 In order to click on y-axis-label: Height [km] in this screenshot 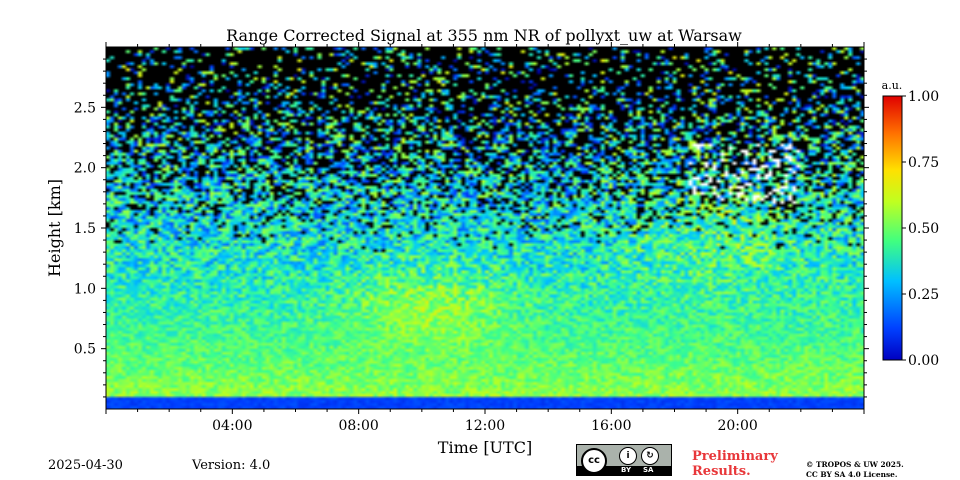, I will do `click(54, 228)`.